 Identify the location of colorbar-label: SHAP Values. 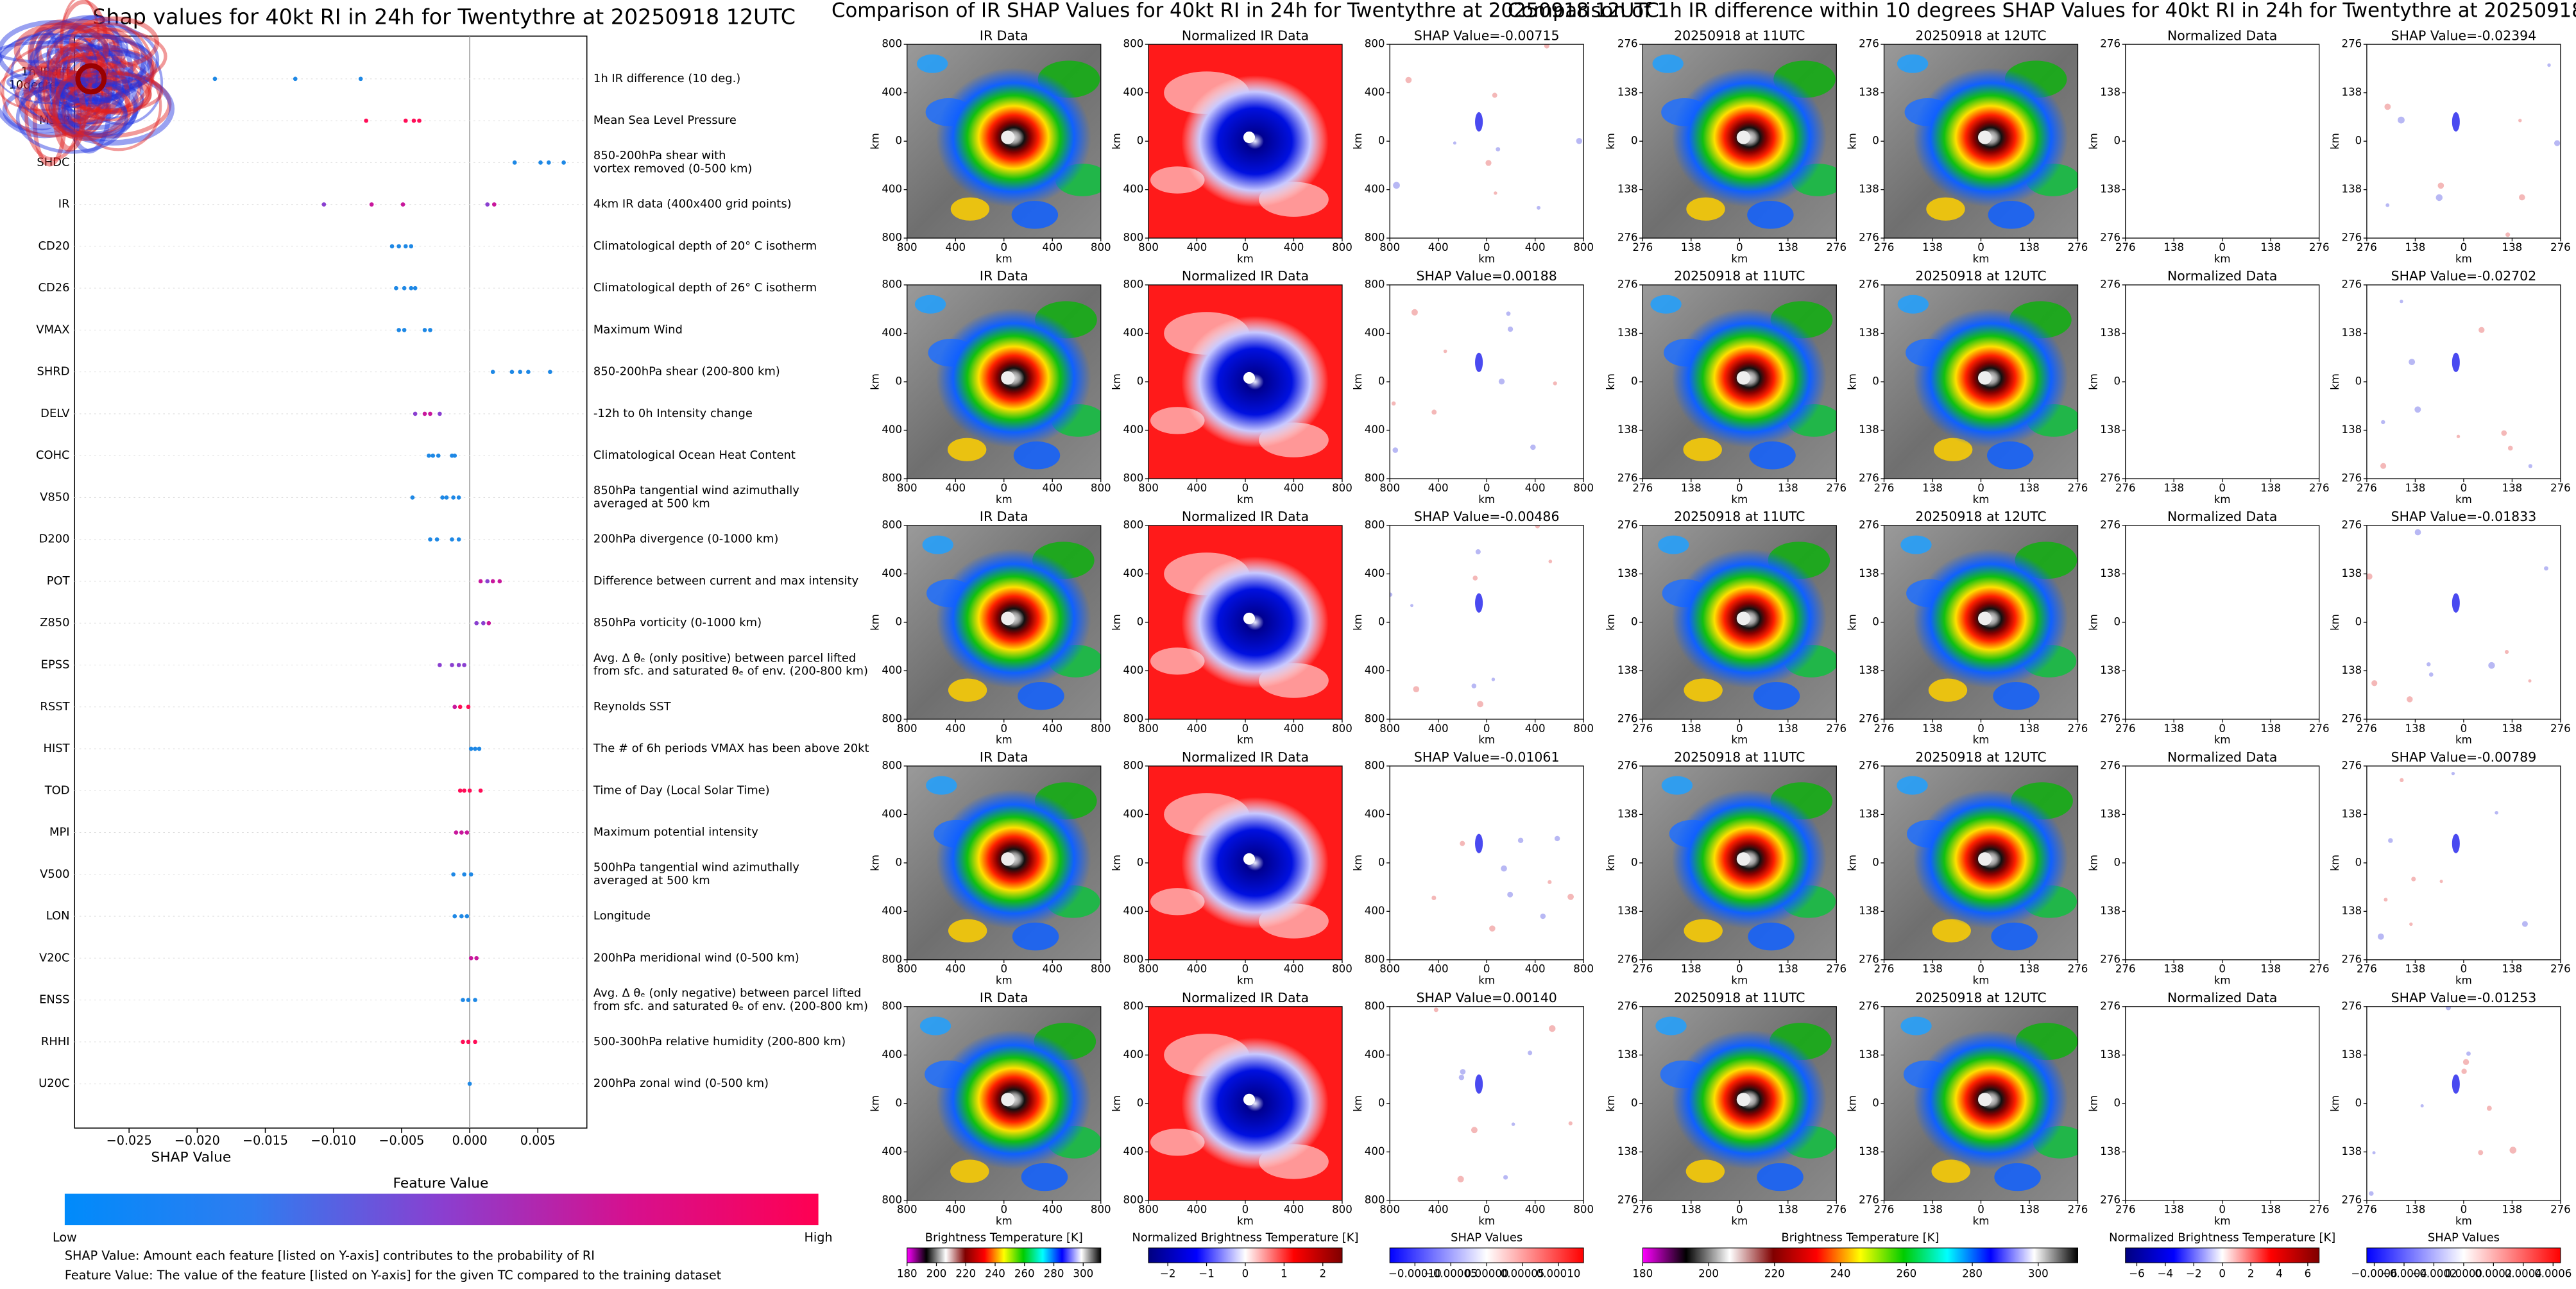
(2464, 1238).